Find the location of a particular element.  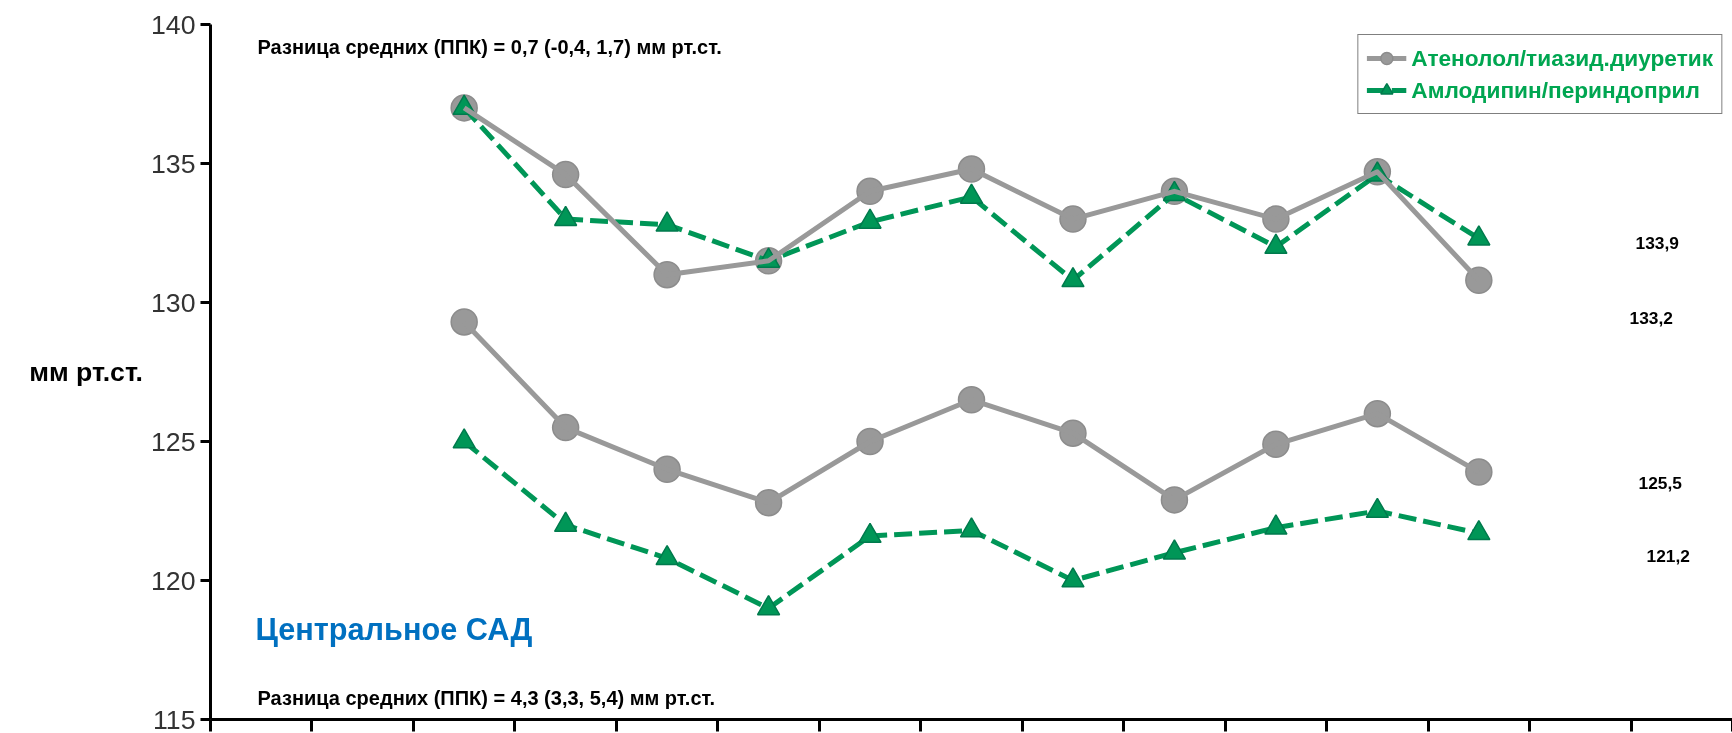

legend-label: Амлодипин/периндоприл is located at coordinates (1555, 90).